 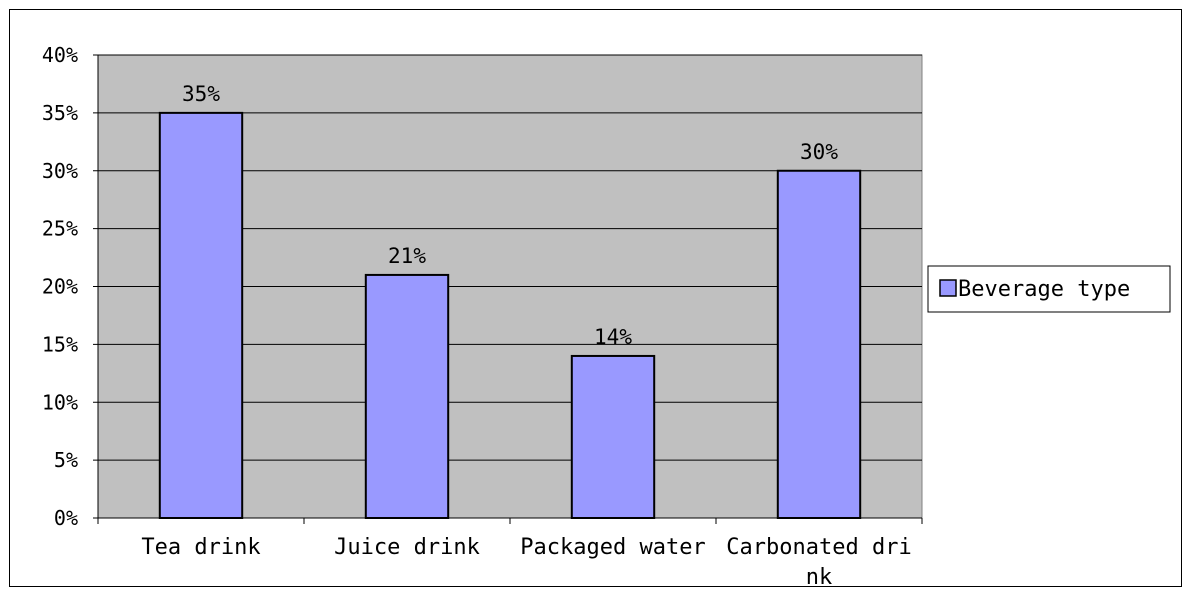 I want to click on y-tick-label: 40%, so click(x=60, y=55).